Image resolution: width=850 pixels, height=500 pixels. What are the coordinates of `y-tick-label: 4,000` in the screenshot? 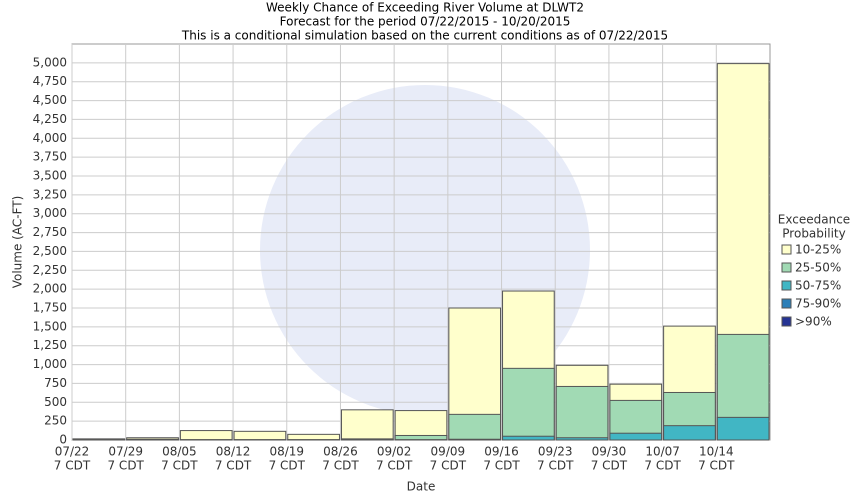 It's located at (50, 138).